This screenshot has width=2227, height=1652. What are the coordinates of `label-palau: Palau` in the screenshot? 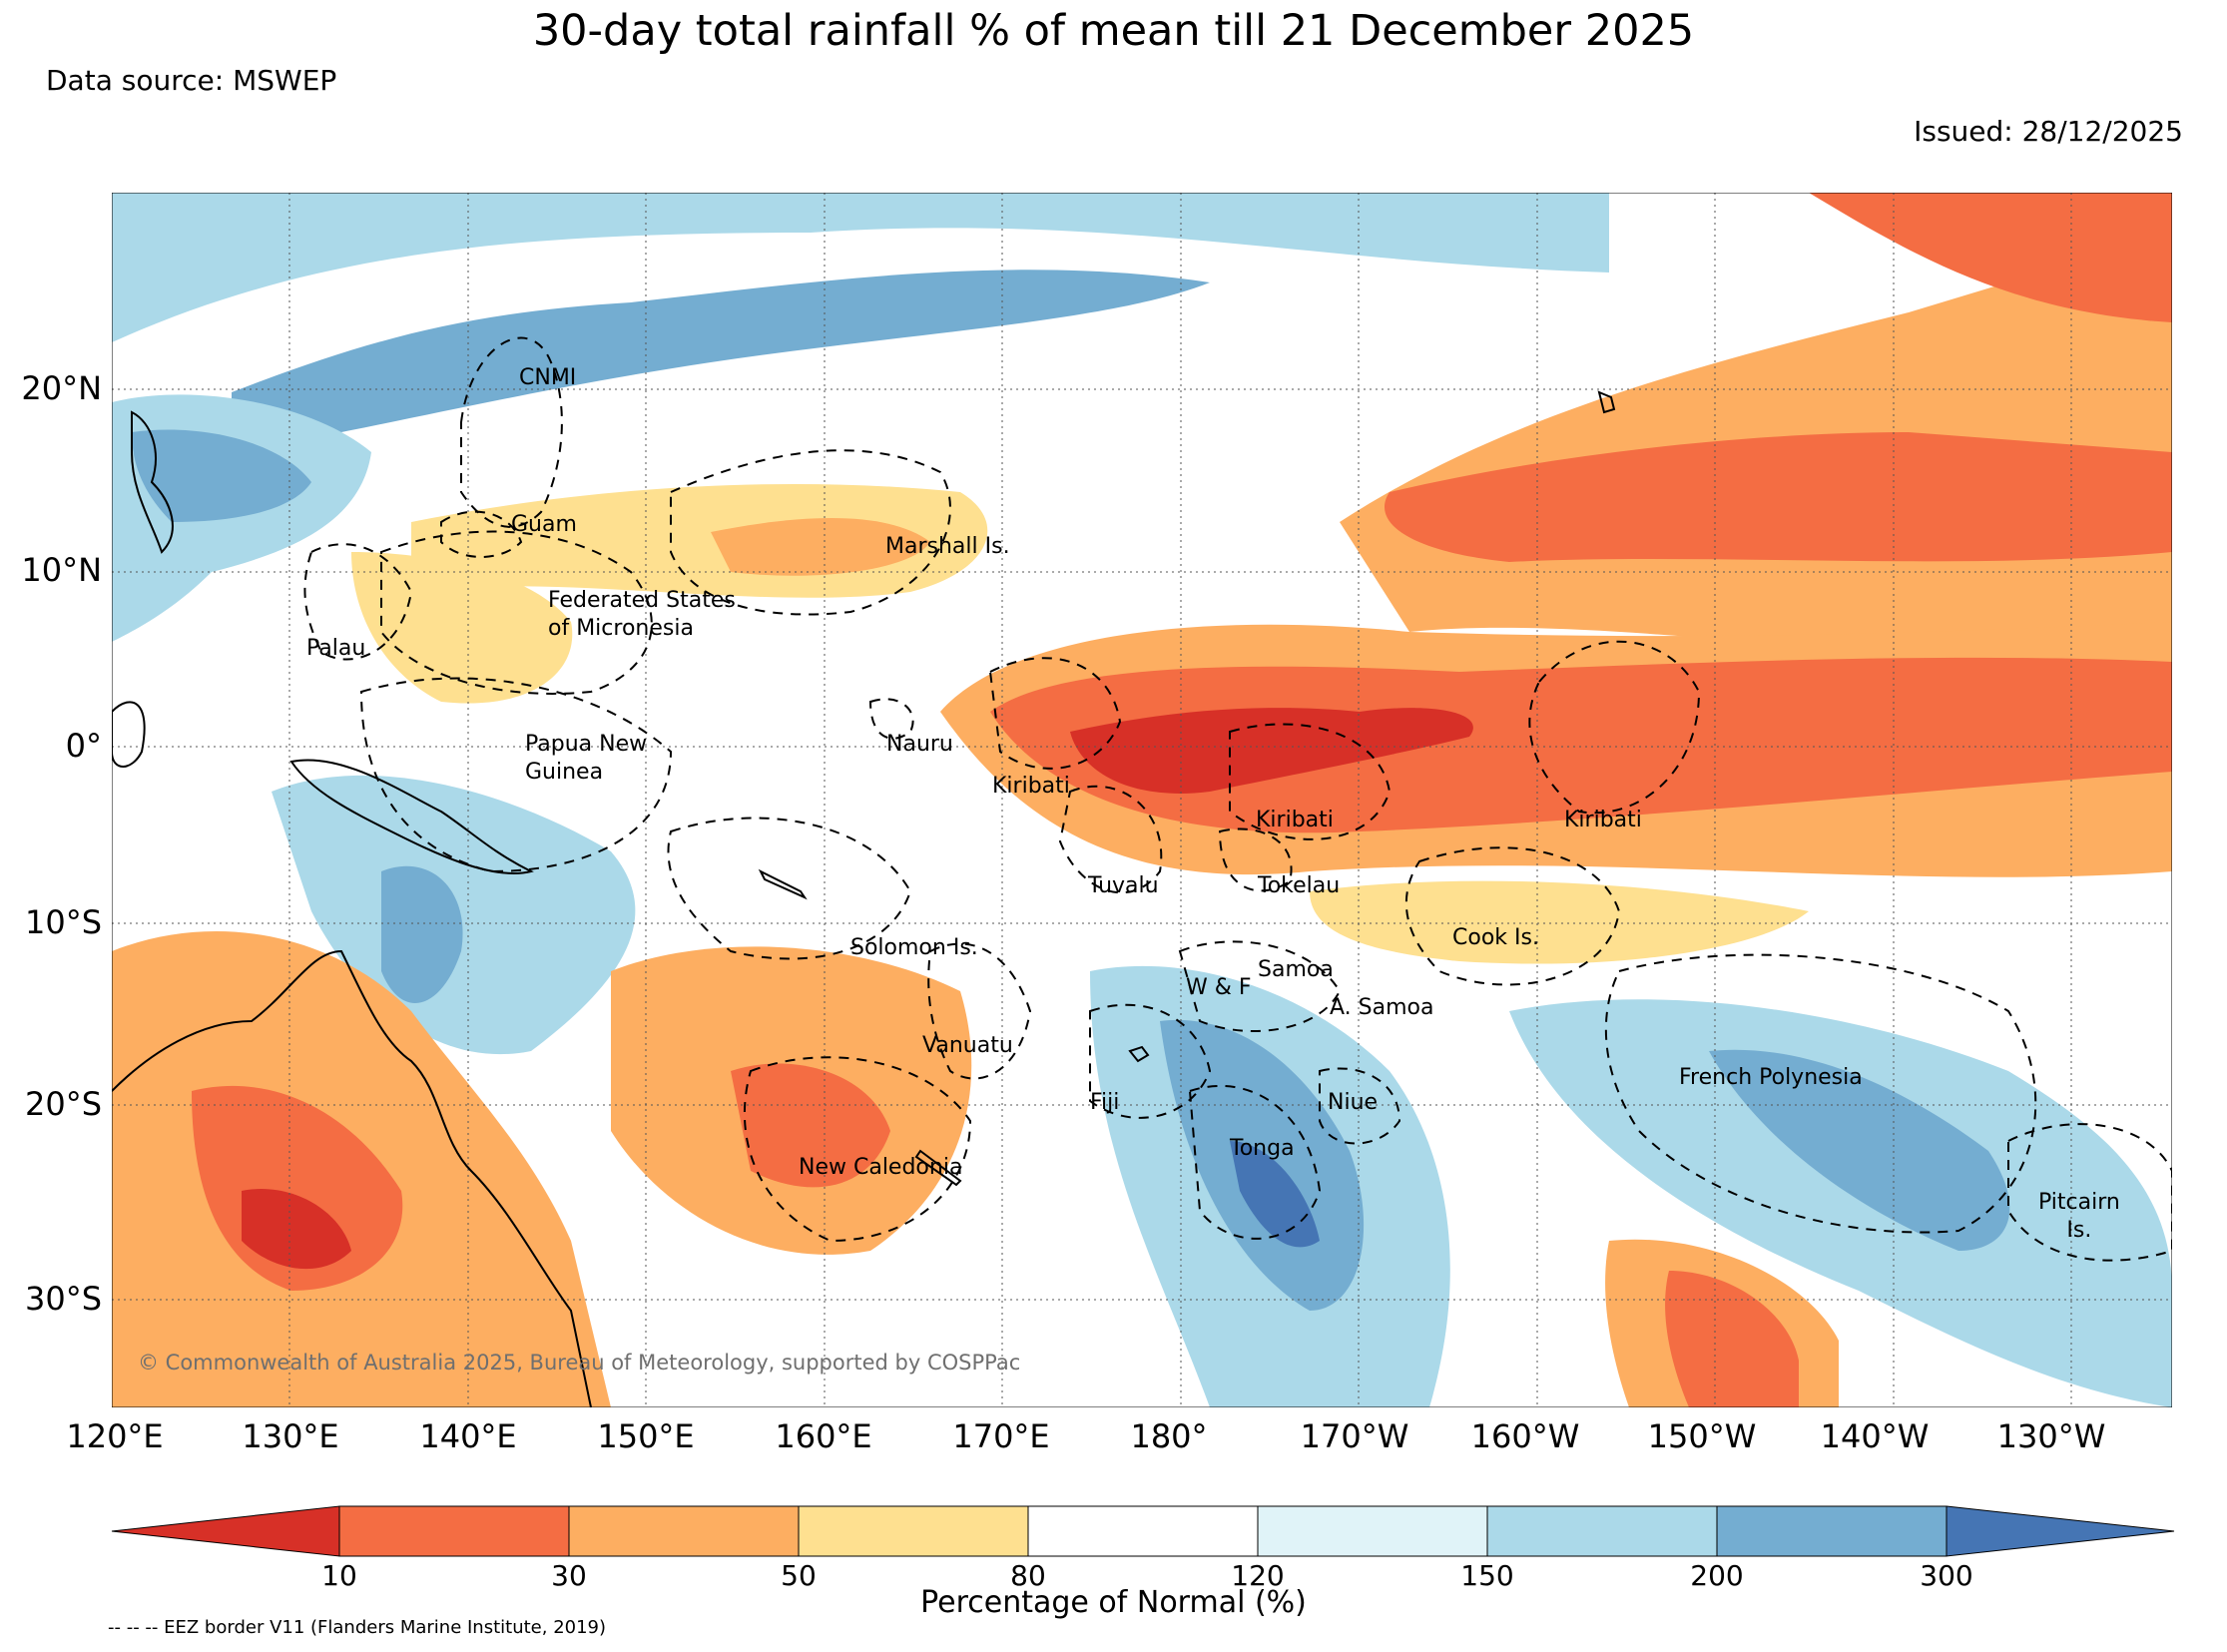 It's located at (336, 648).